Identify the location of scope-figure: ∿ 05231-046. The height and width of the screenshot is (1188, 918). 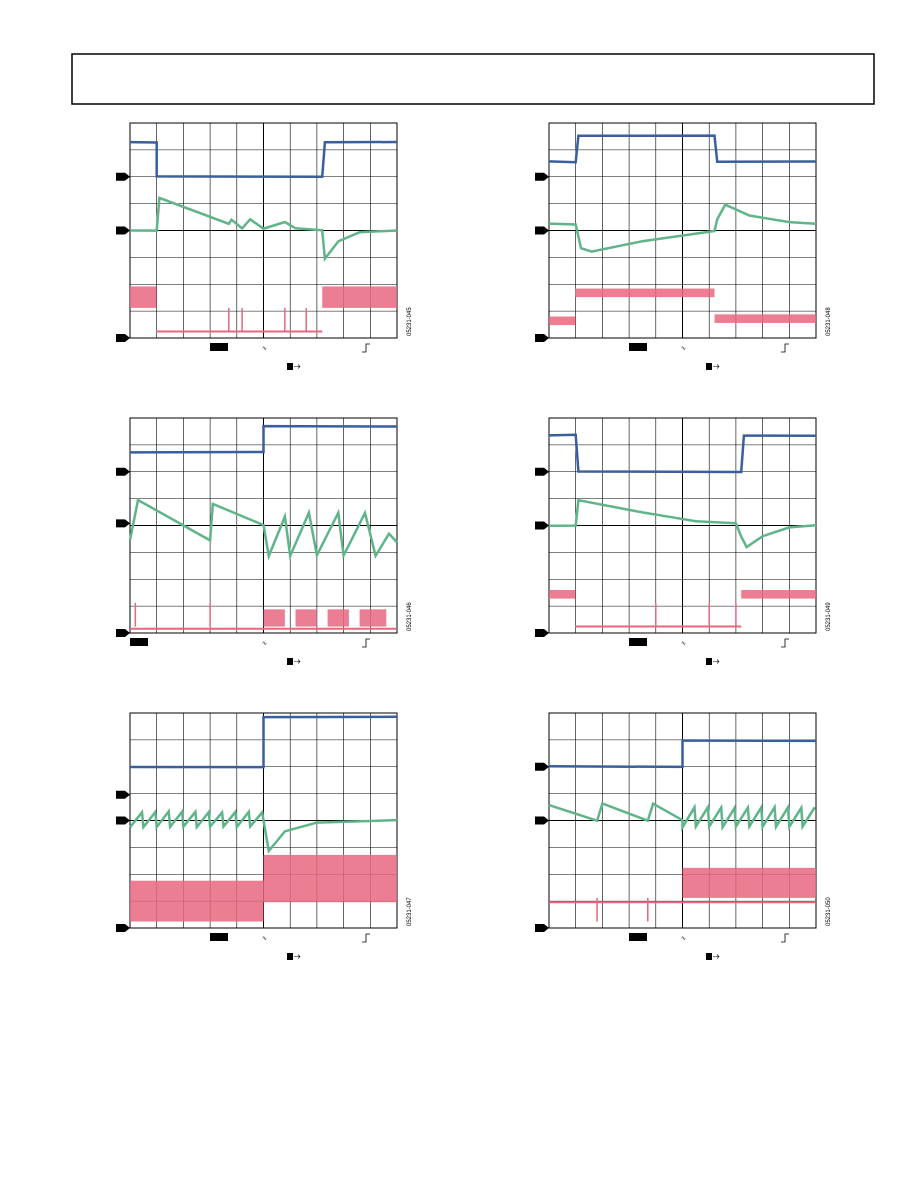
(264, 541).